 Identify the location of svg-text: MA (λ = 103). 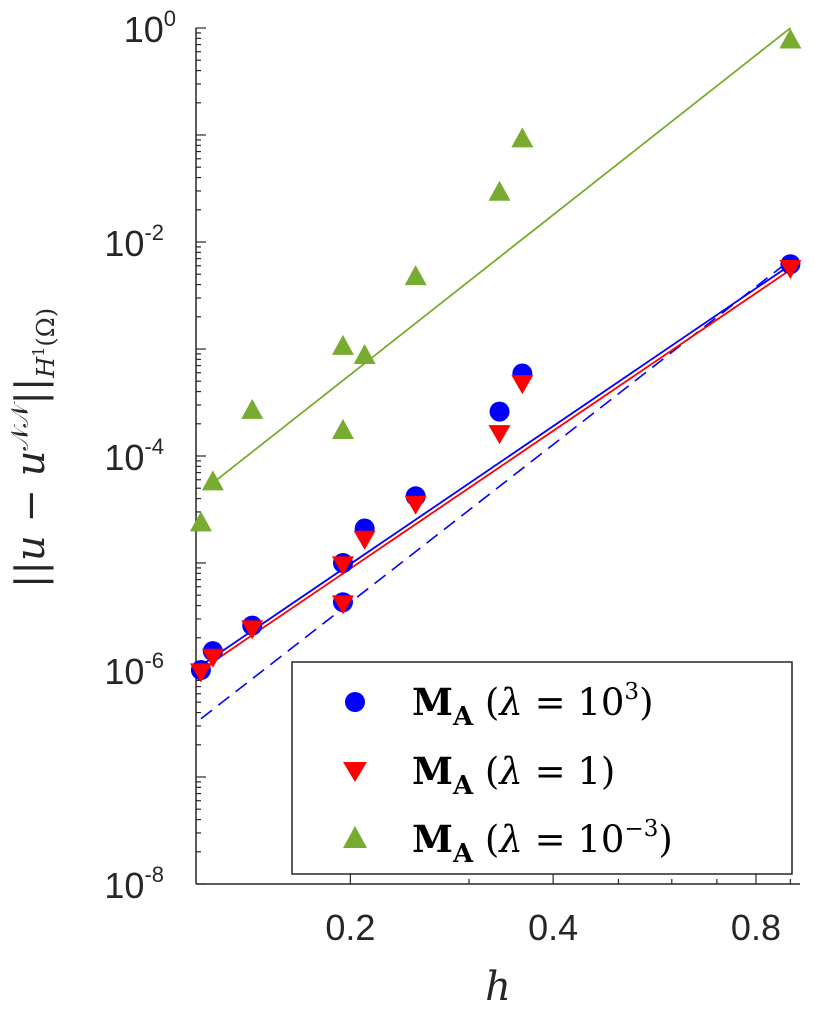
(533, 705).